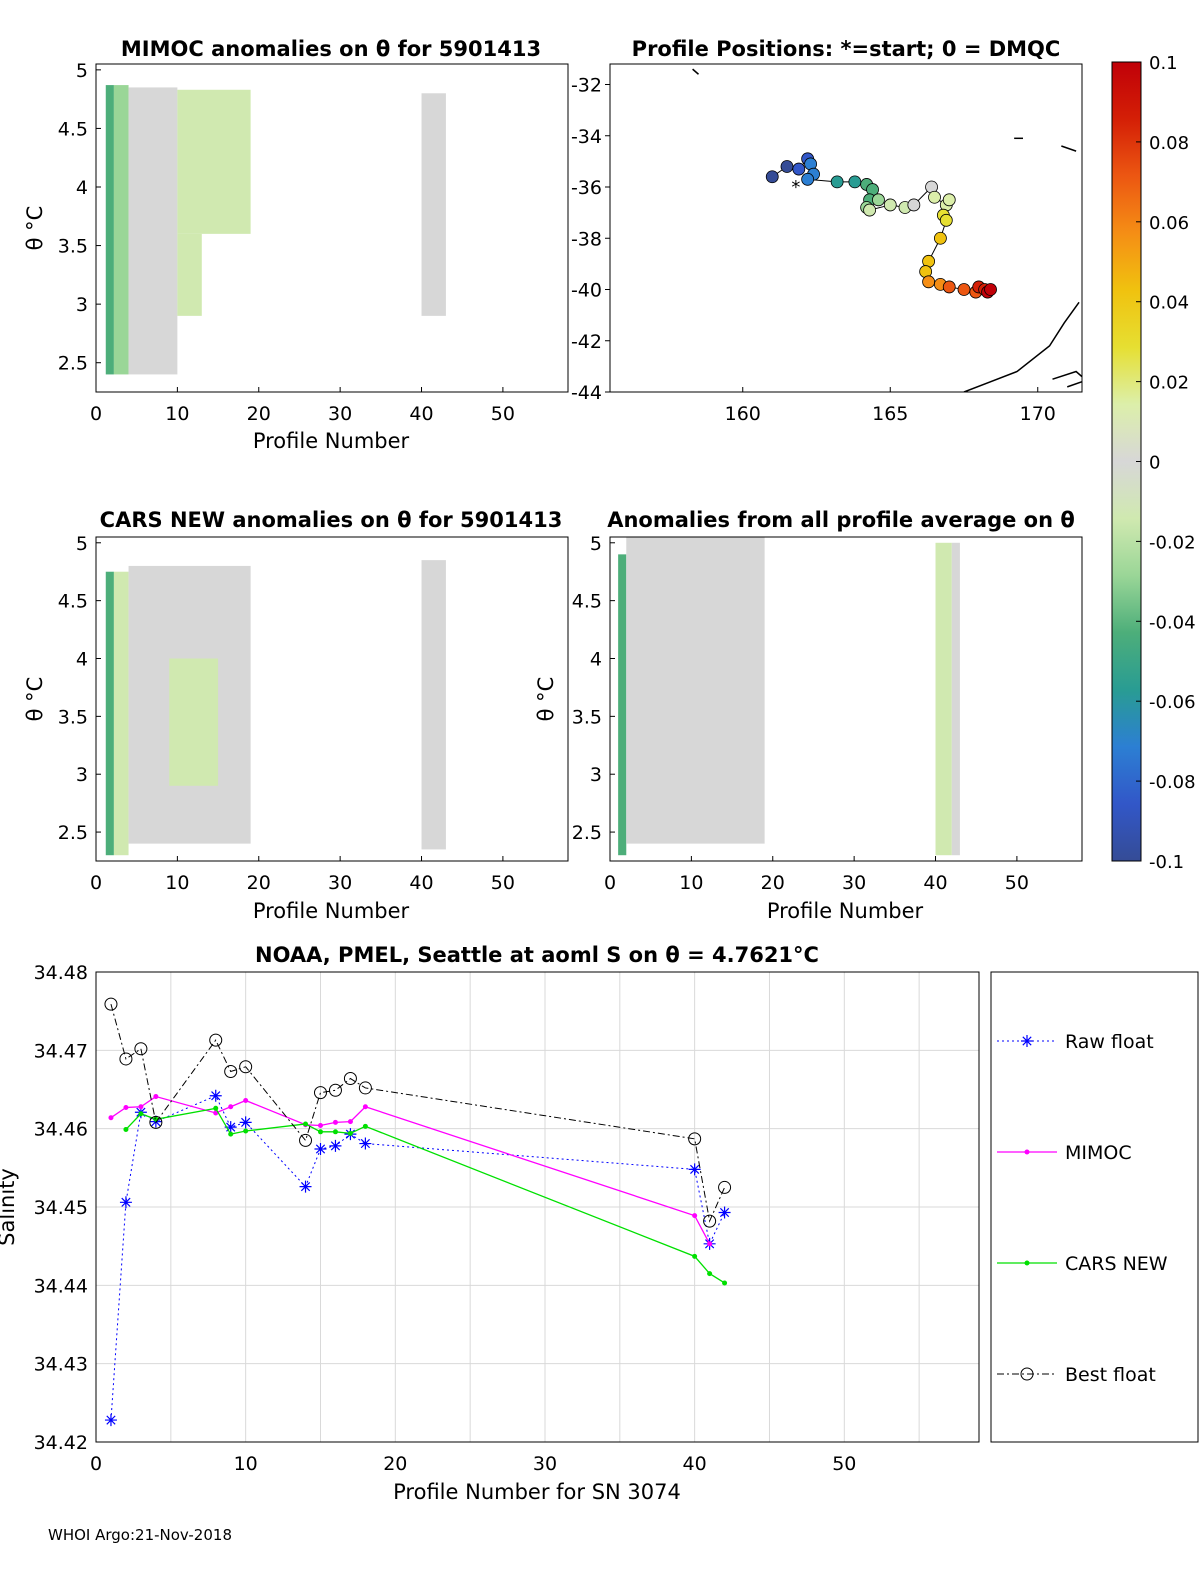 The width and height of the screenshot is (1200, 1575). What do you see at coordinates (331, 49) in the screenshot?
I see `panel-a-title: MIMOC anomalies on θ for 5901413` at bounding box center [331, 49].